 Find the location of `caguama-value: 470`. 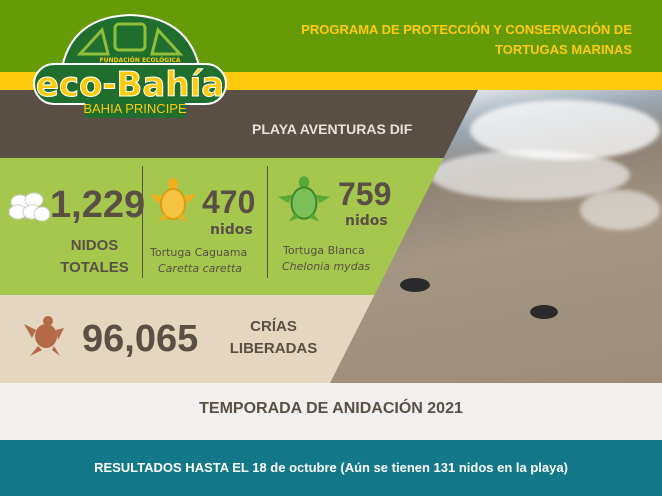

caguama-value: 470 is located at coordinates (229, 202).